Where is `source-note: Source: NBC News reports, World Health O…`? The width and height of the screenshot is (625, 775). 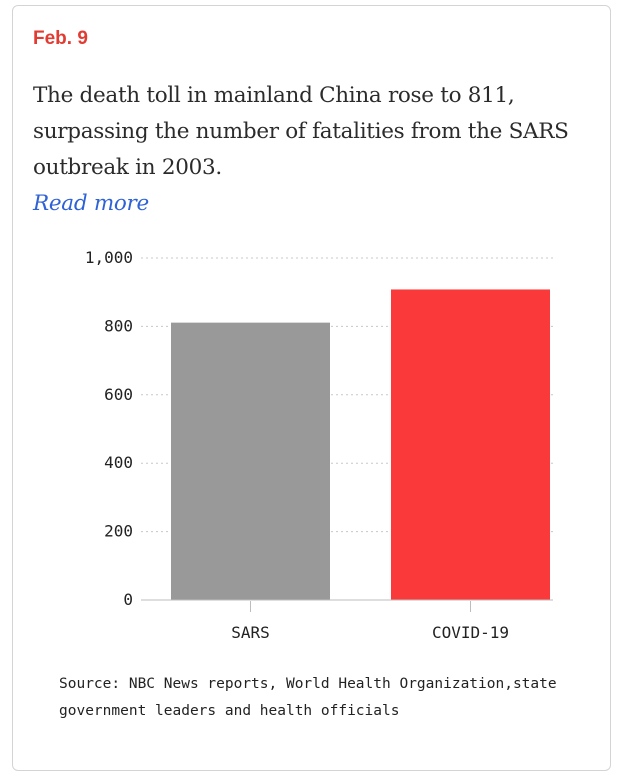 source-note: Source: NBC News reports, World Health O… is located at coordinates (308, 697).